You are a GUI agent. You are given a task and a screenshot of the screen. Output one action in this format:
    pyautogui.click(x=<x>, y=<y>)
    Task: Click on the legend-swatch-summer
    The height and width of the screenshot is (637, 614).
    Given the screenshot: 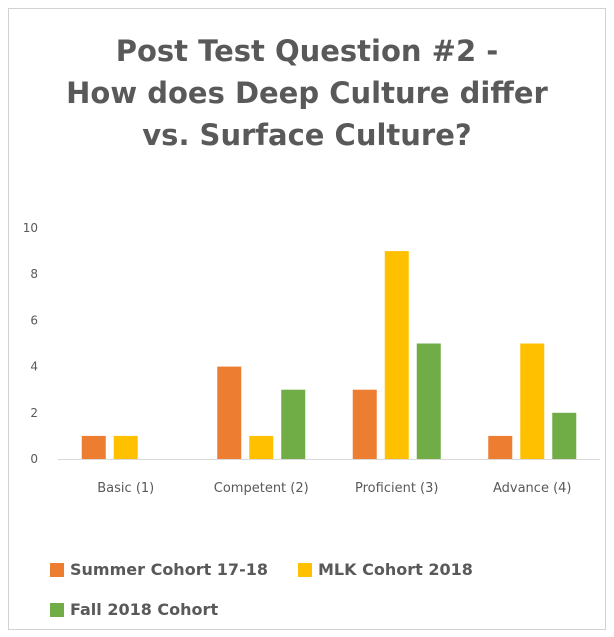 What is the action you would take?
    pyautogui.click(x=57, y=570)
    